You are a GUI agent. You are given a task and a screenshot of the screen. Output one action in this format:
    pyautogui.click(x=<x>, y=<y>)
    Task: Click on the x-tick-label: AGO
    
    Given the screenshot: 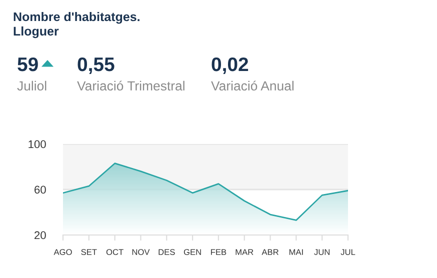 What is the action you would take?
    pyautogui.click(x=63, y=252)
    